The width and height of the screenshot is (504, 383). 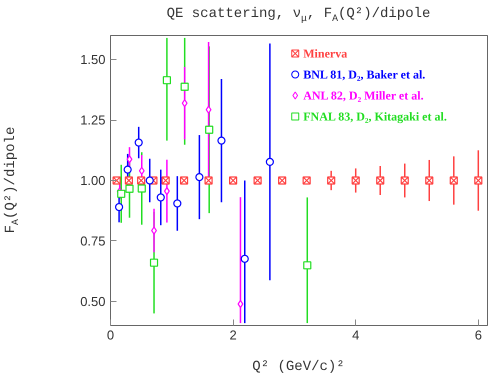 What do you see at coordinates (356, 335) in the screenshot?
I see `x-tick-label: 4` at bounding box center [356, 335].